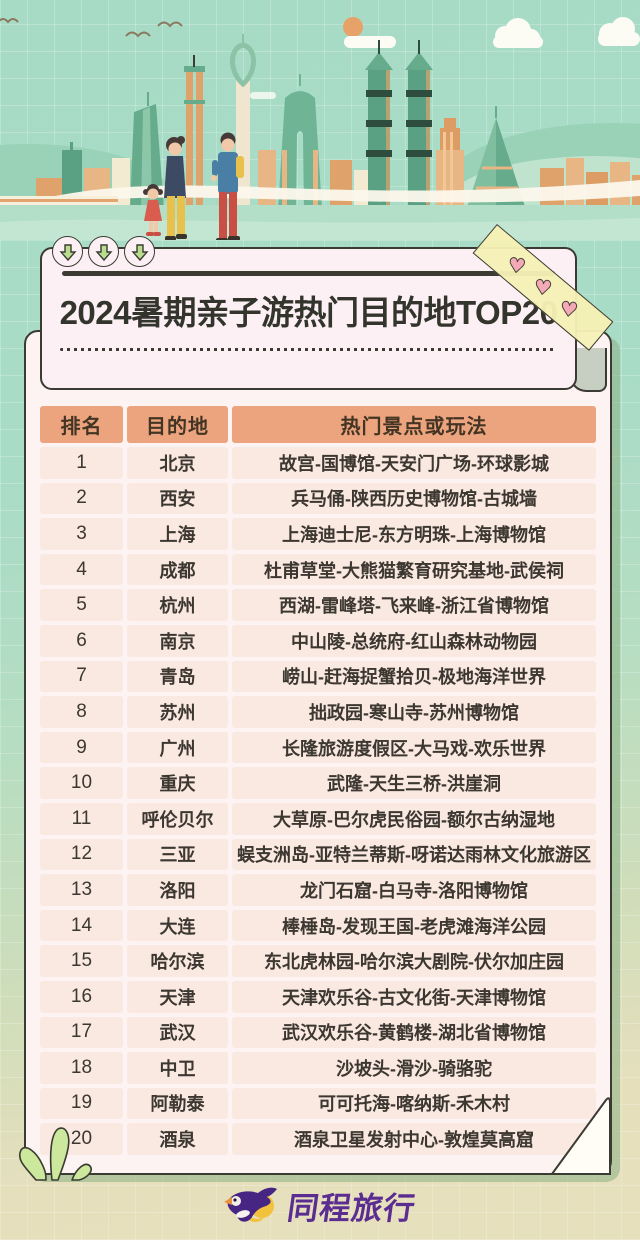  Describe the element at coordinates (81, 676) in the screenshot. I see `table-row-rank: 7` at that location.